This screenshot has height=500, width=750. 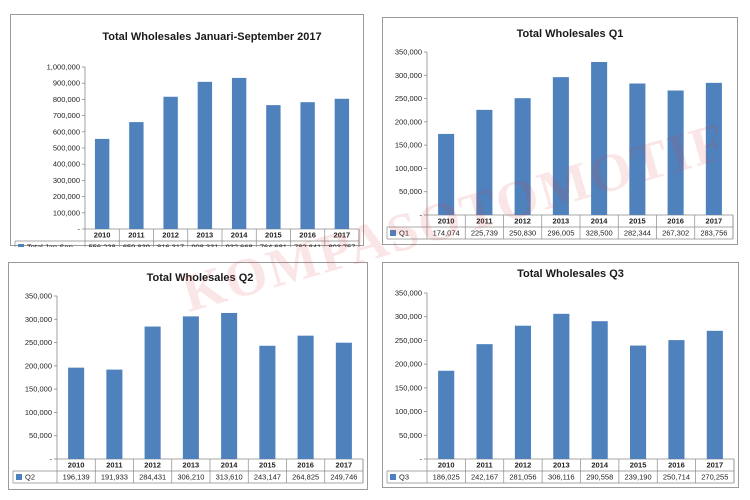 I want to click on chart-title: Total Wholesales Januari-September 2017, so click(x=211, y=37).